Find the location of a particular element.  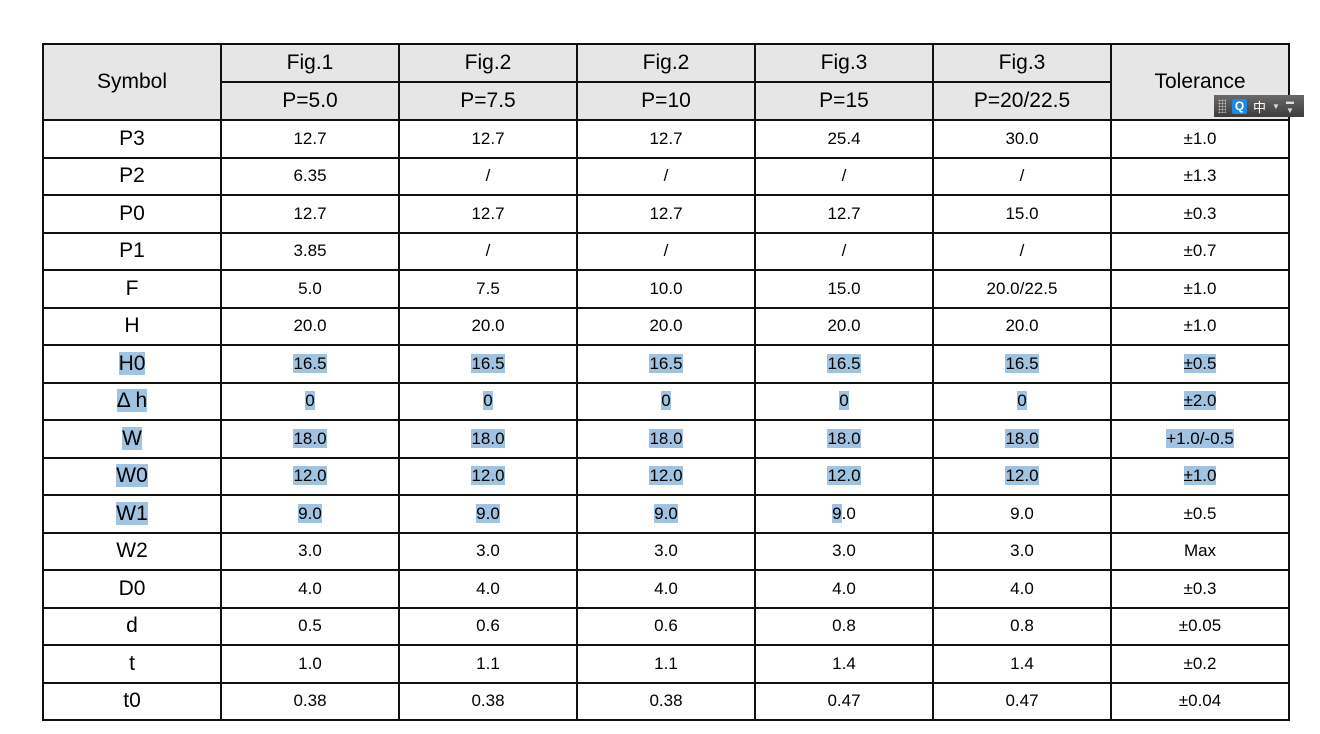

tolerance-header: Tolerance is located at coordinates (1200, 82).